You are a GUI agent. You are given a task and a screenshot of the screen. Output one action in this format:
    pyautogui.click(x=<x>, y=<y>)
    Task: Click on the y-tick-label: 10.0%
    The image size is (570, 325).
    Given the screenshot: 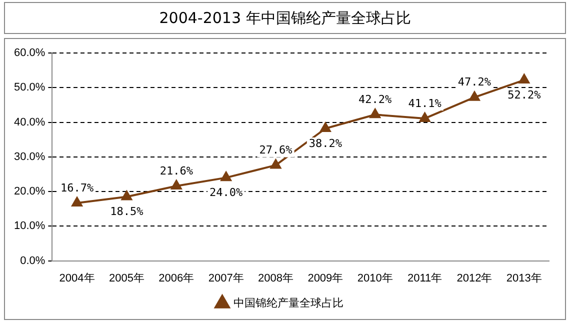 What is the action you would take?
    pyautogui.click(x=30, y=226)
    